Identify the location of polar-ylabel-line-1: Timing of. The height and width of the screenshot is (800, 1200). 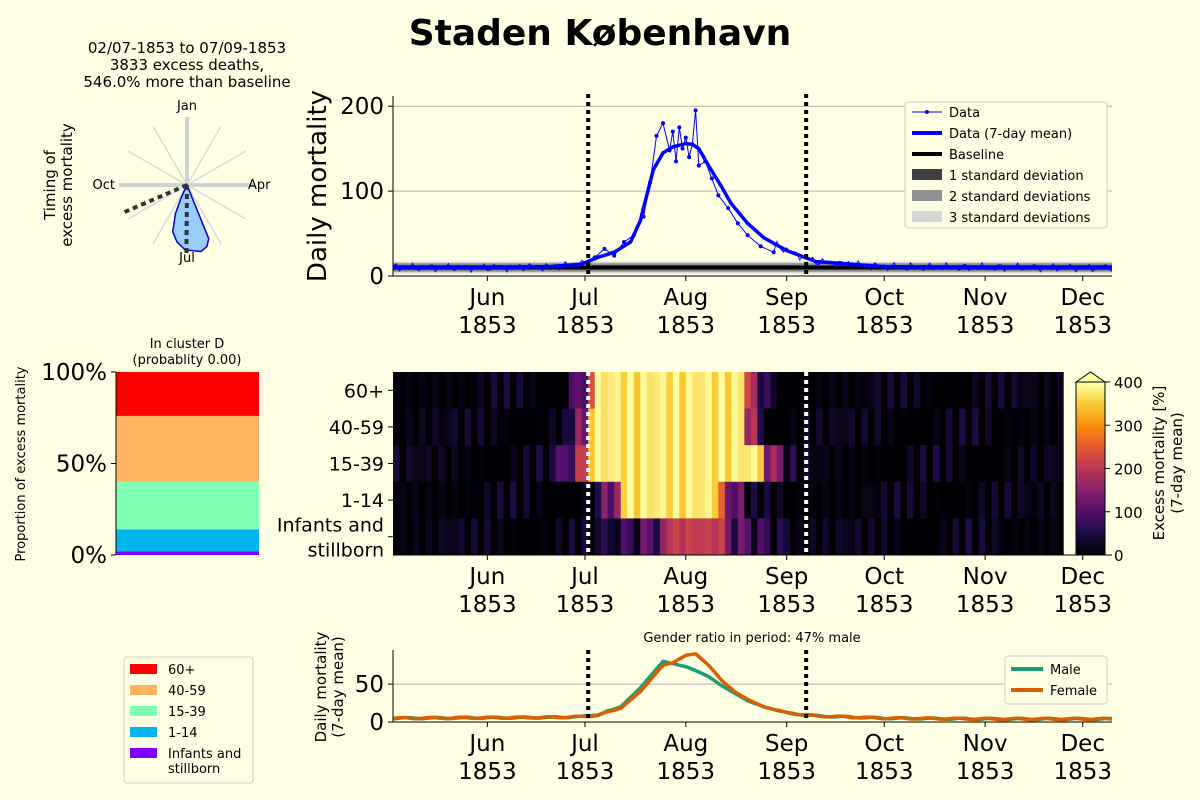
(50, 185).